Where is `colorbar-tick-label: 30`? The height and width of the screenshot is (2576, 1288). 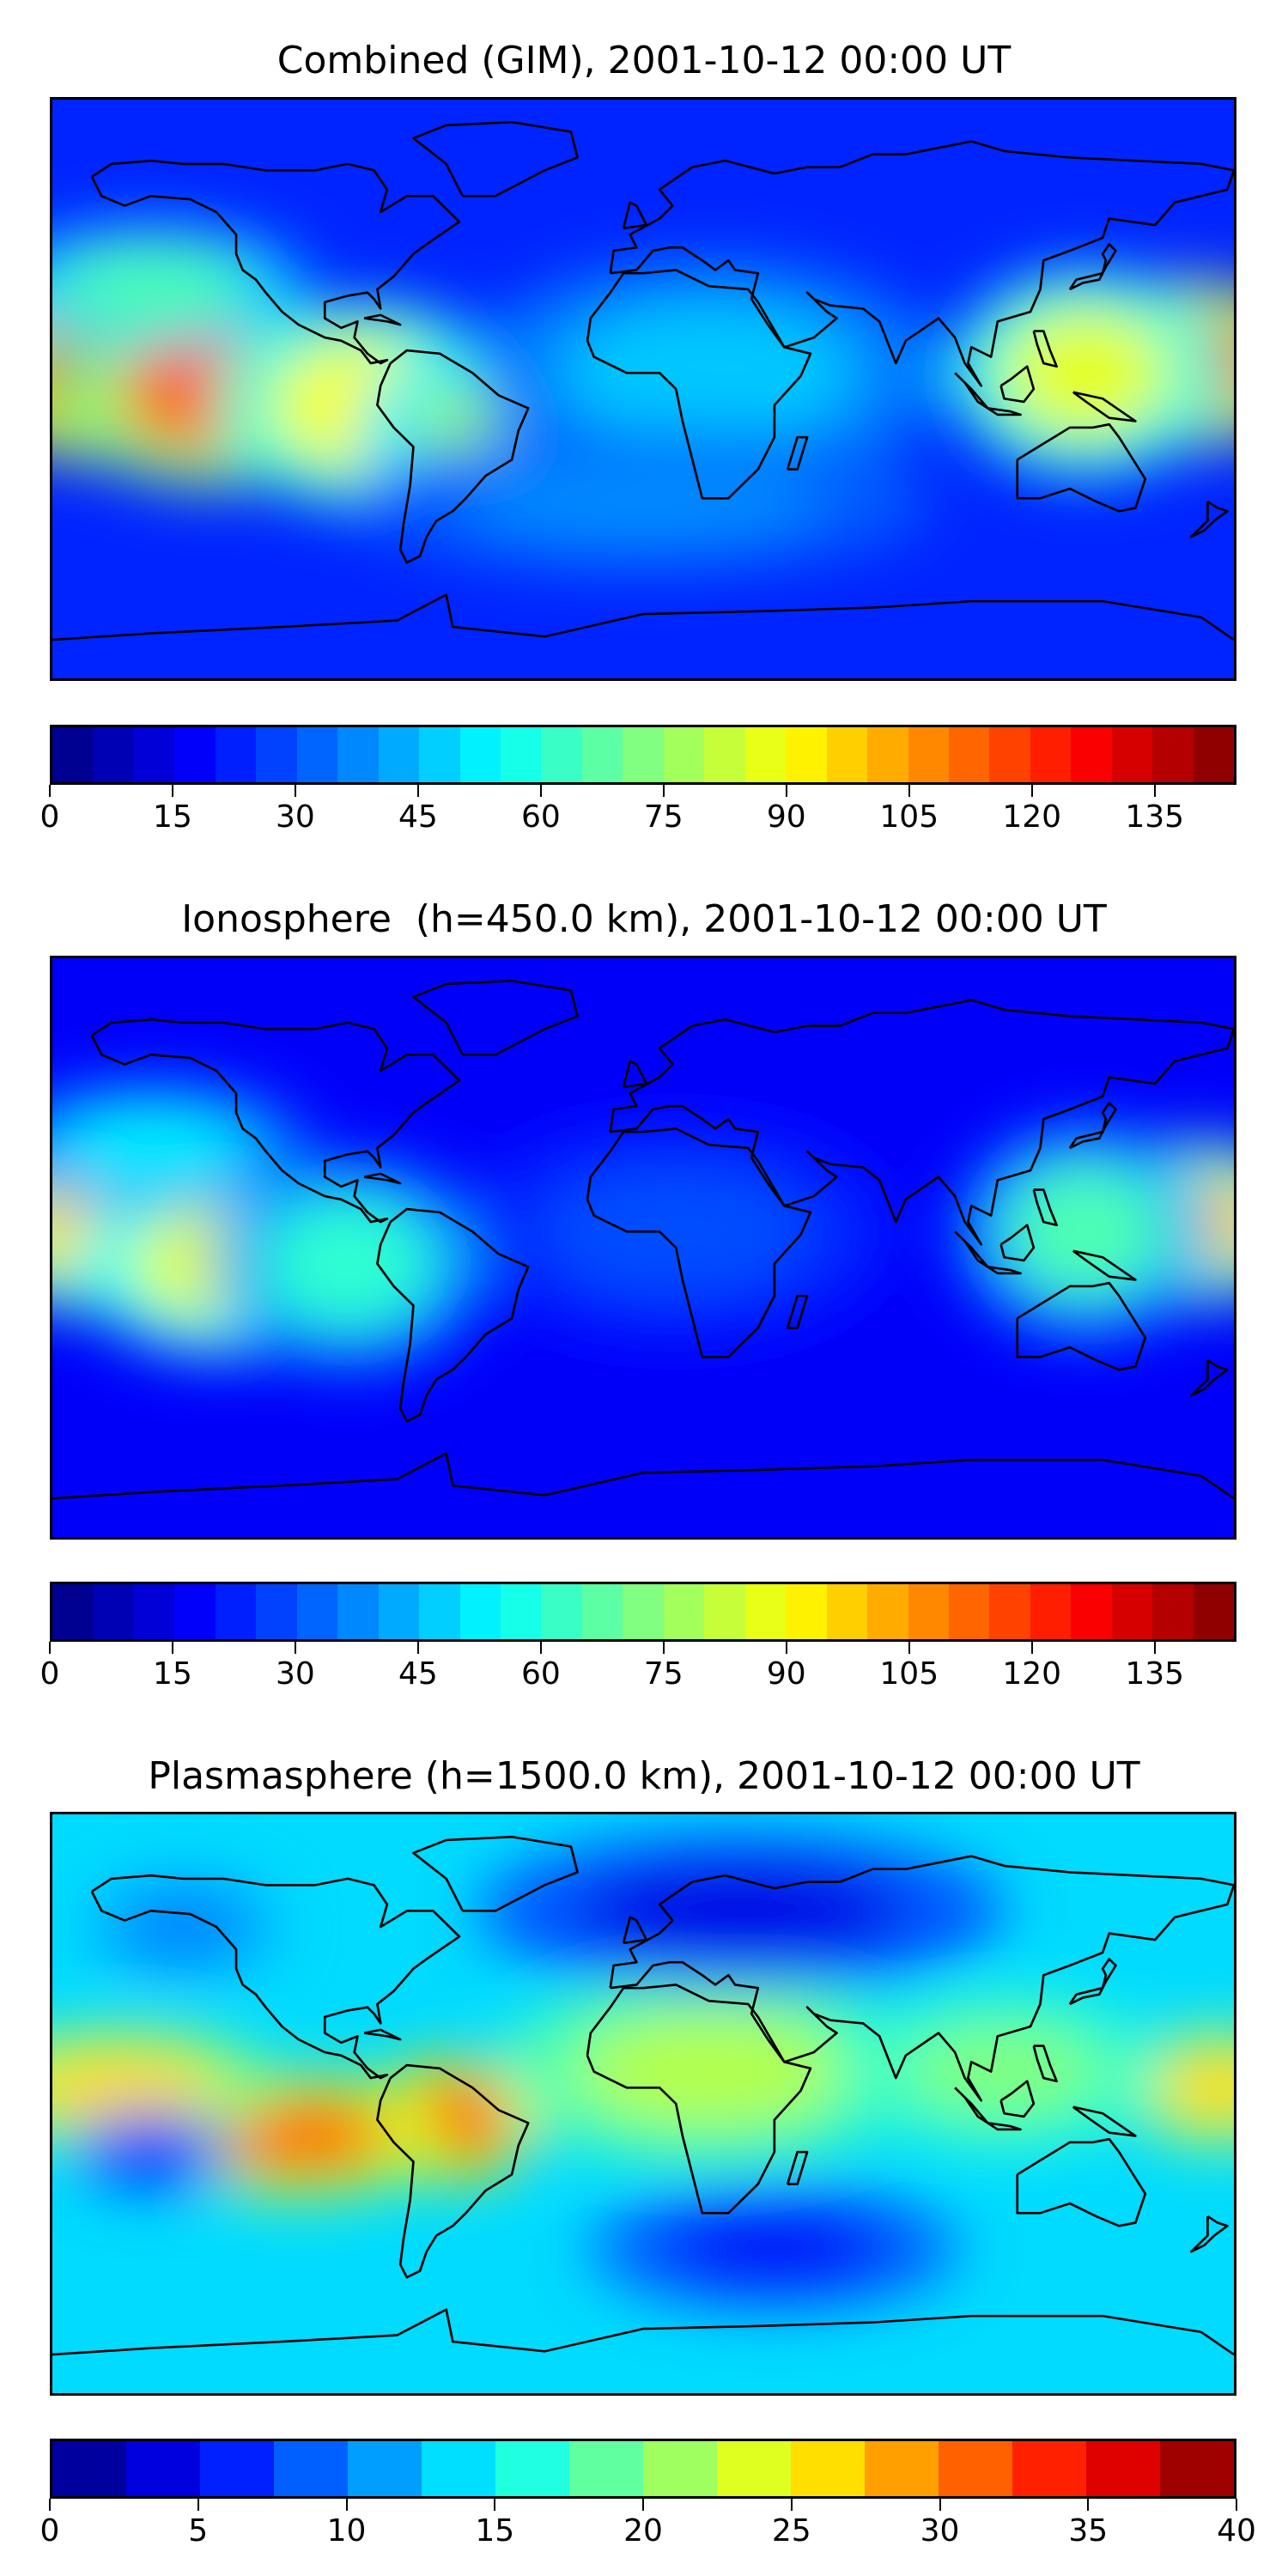
colorbar-tick-label: 30 is located at coordinates (295, 817).